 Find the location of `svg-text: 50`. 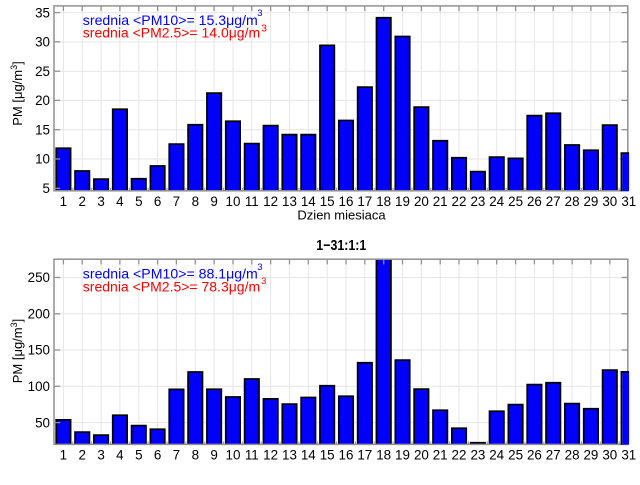

svg-text: 50 is located at coordinates (42, 422).